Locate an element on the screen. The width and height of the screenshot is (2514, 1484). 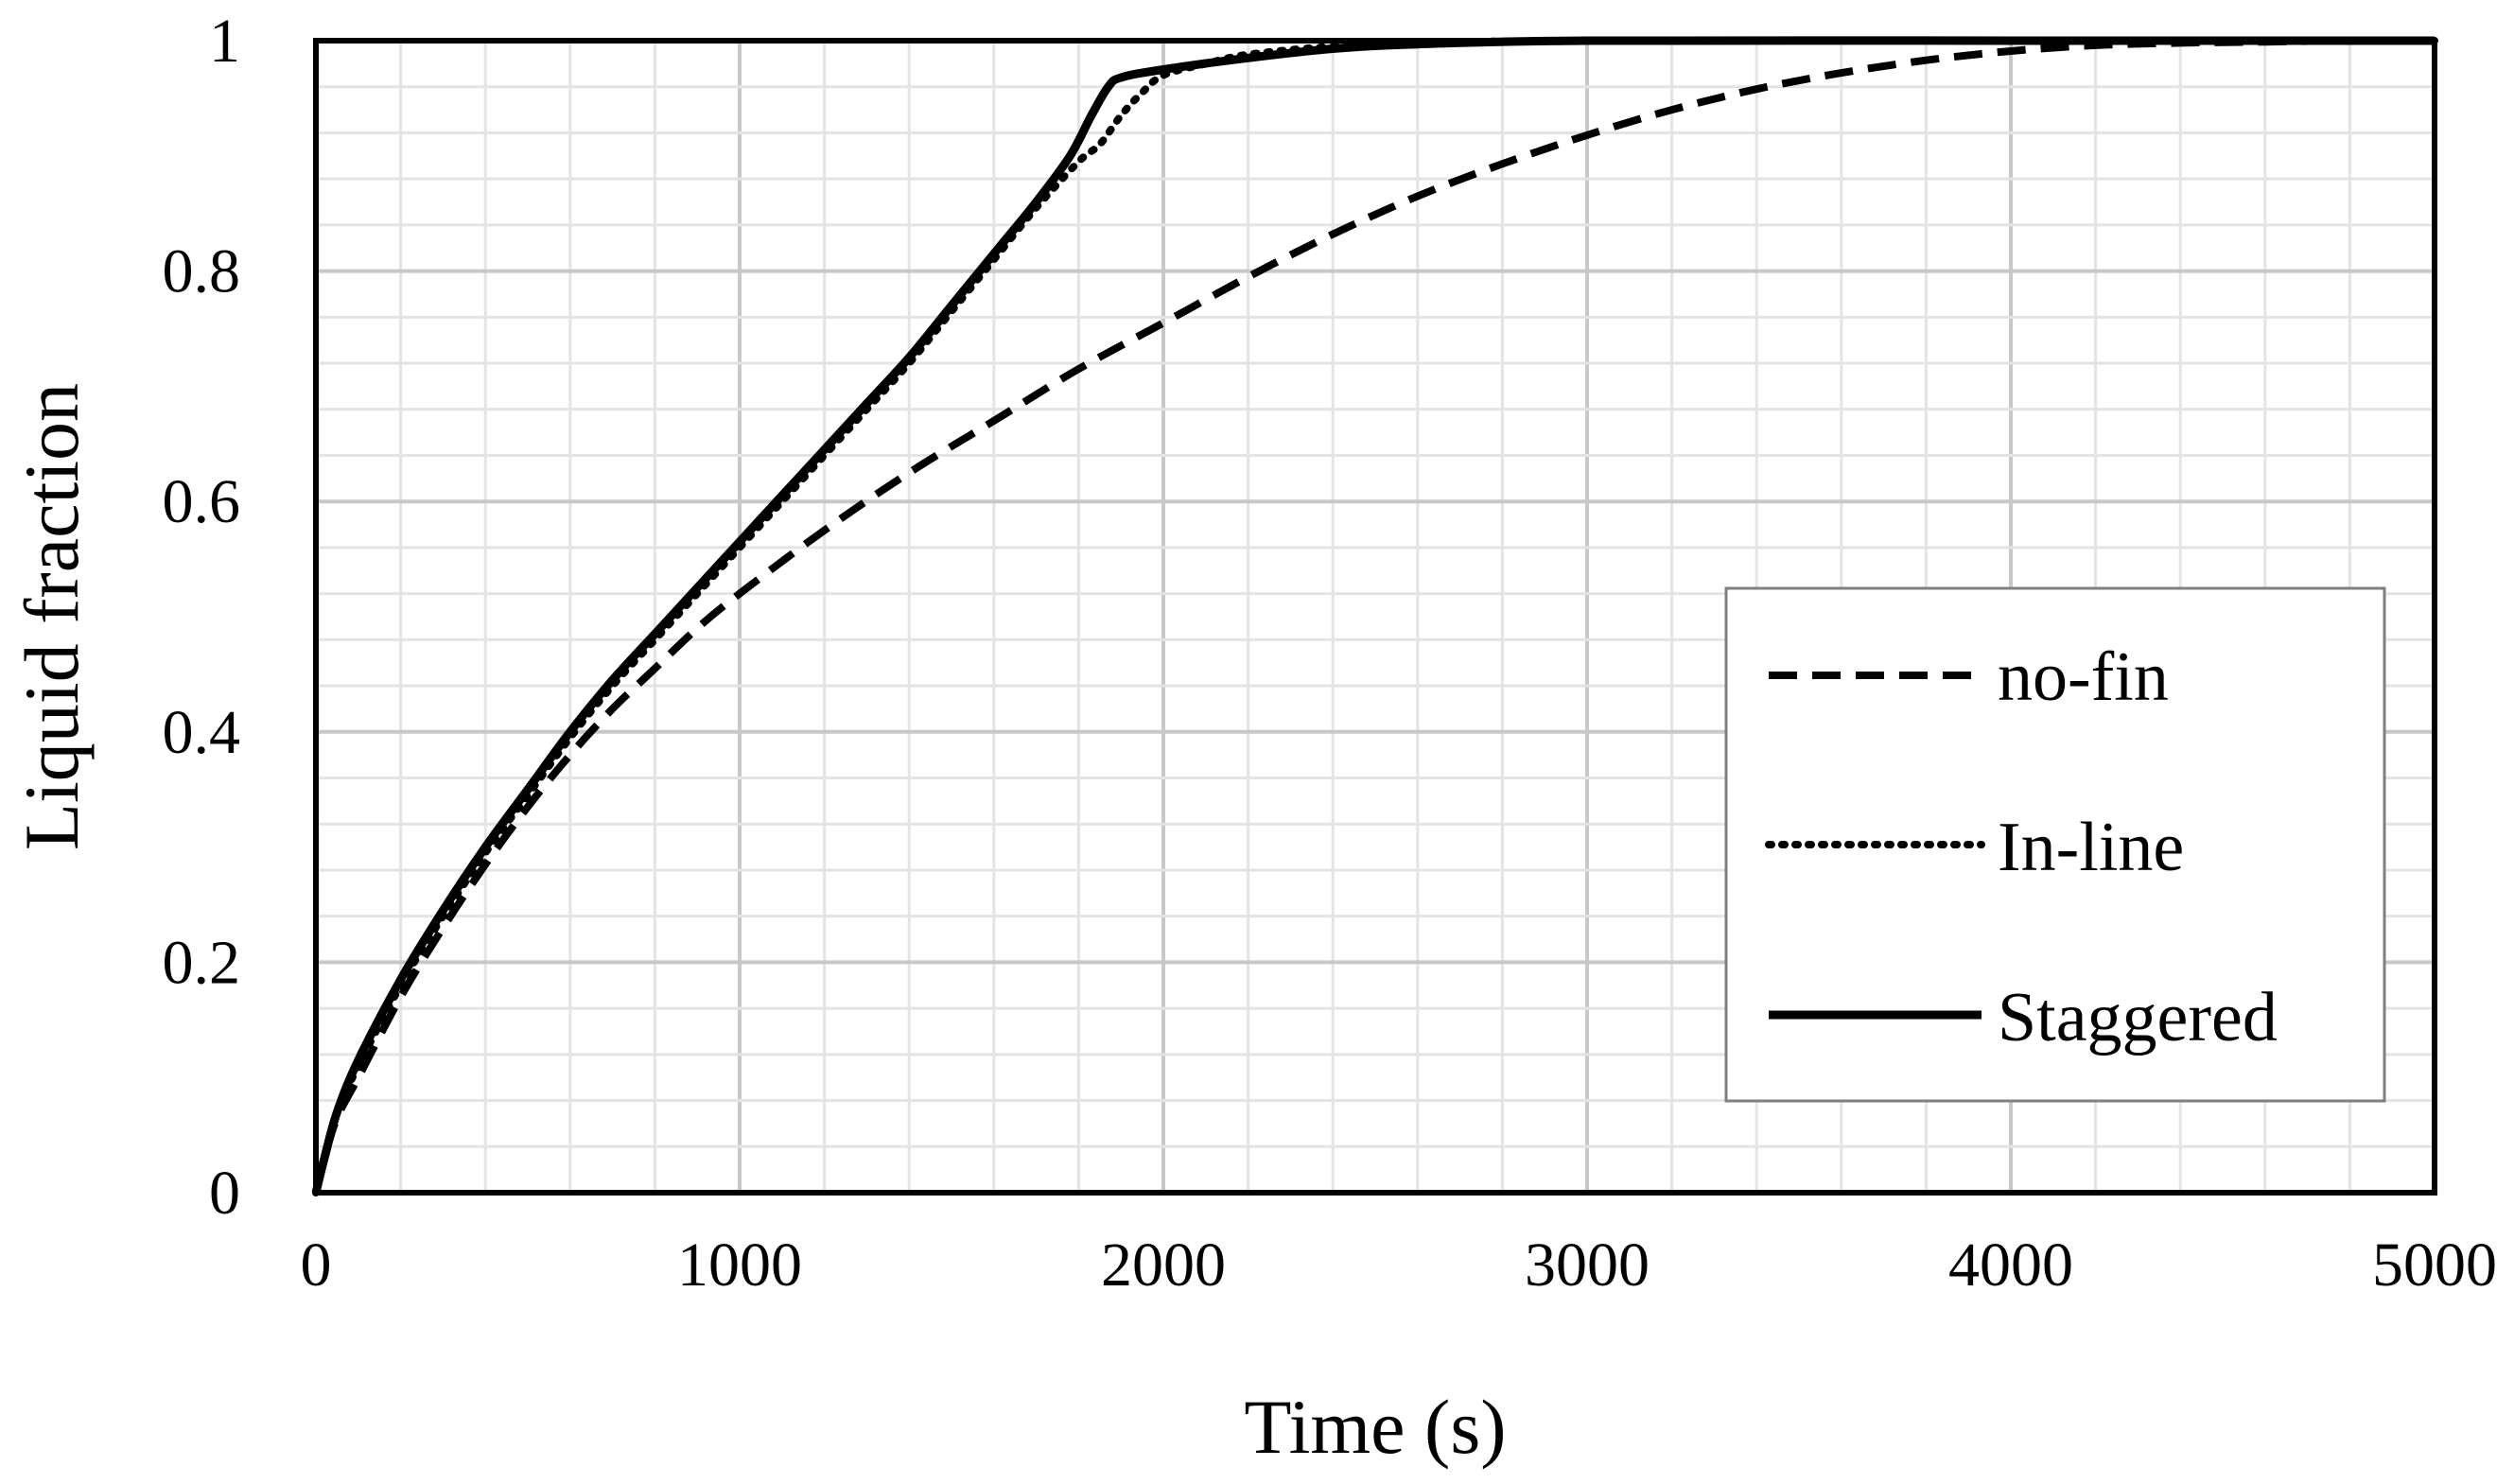
legend: no-fin In-line Staggered is located at coordinates (2055, 845).